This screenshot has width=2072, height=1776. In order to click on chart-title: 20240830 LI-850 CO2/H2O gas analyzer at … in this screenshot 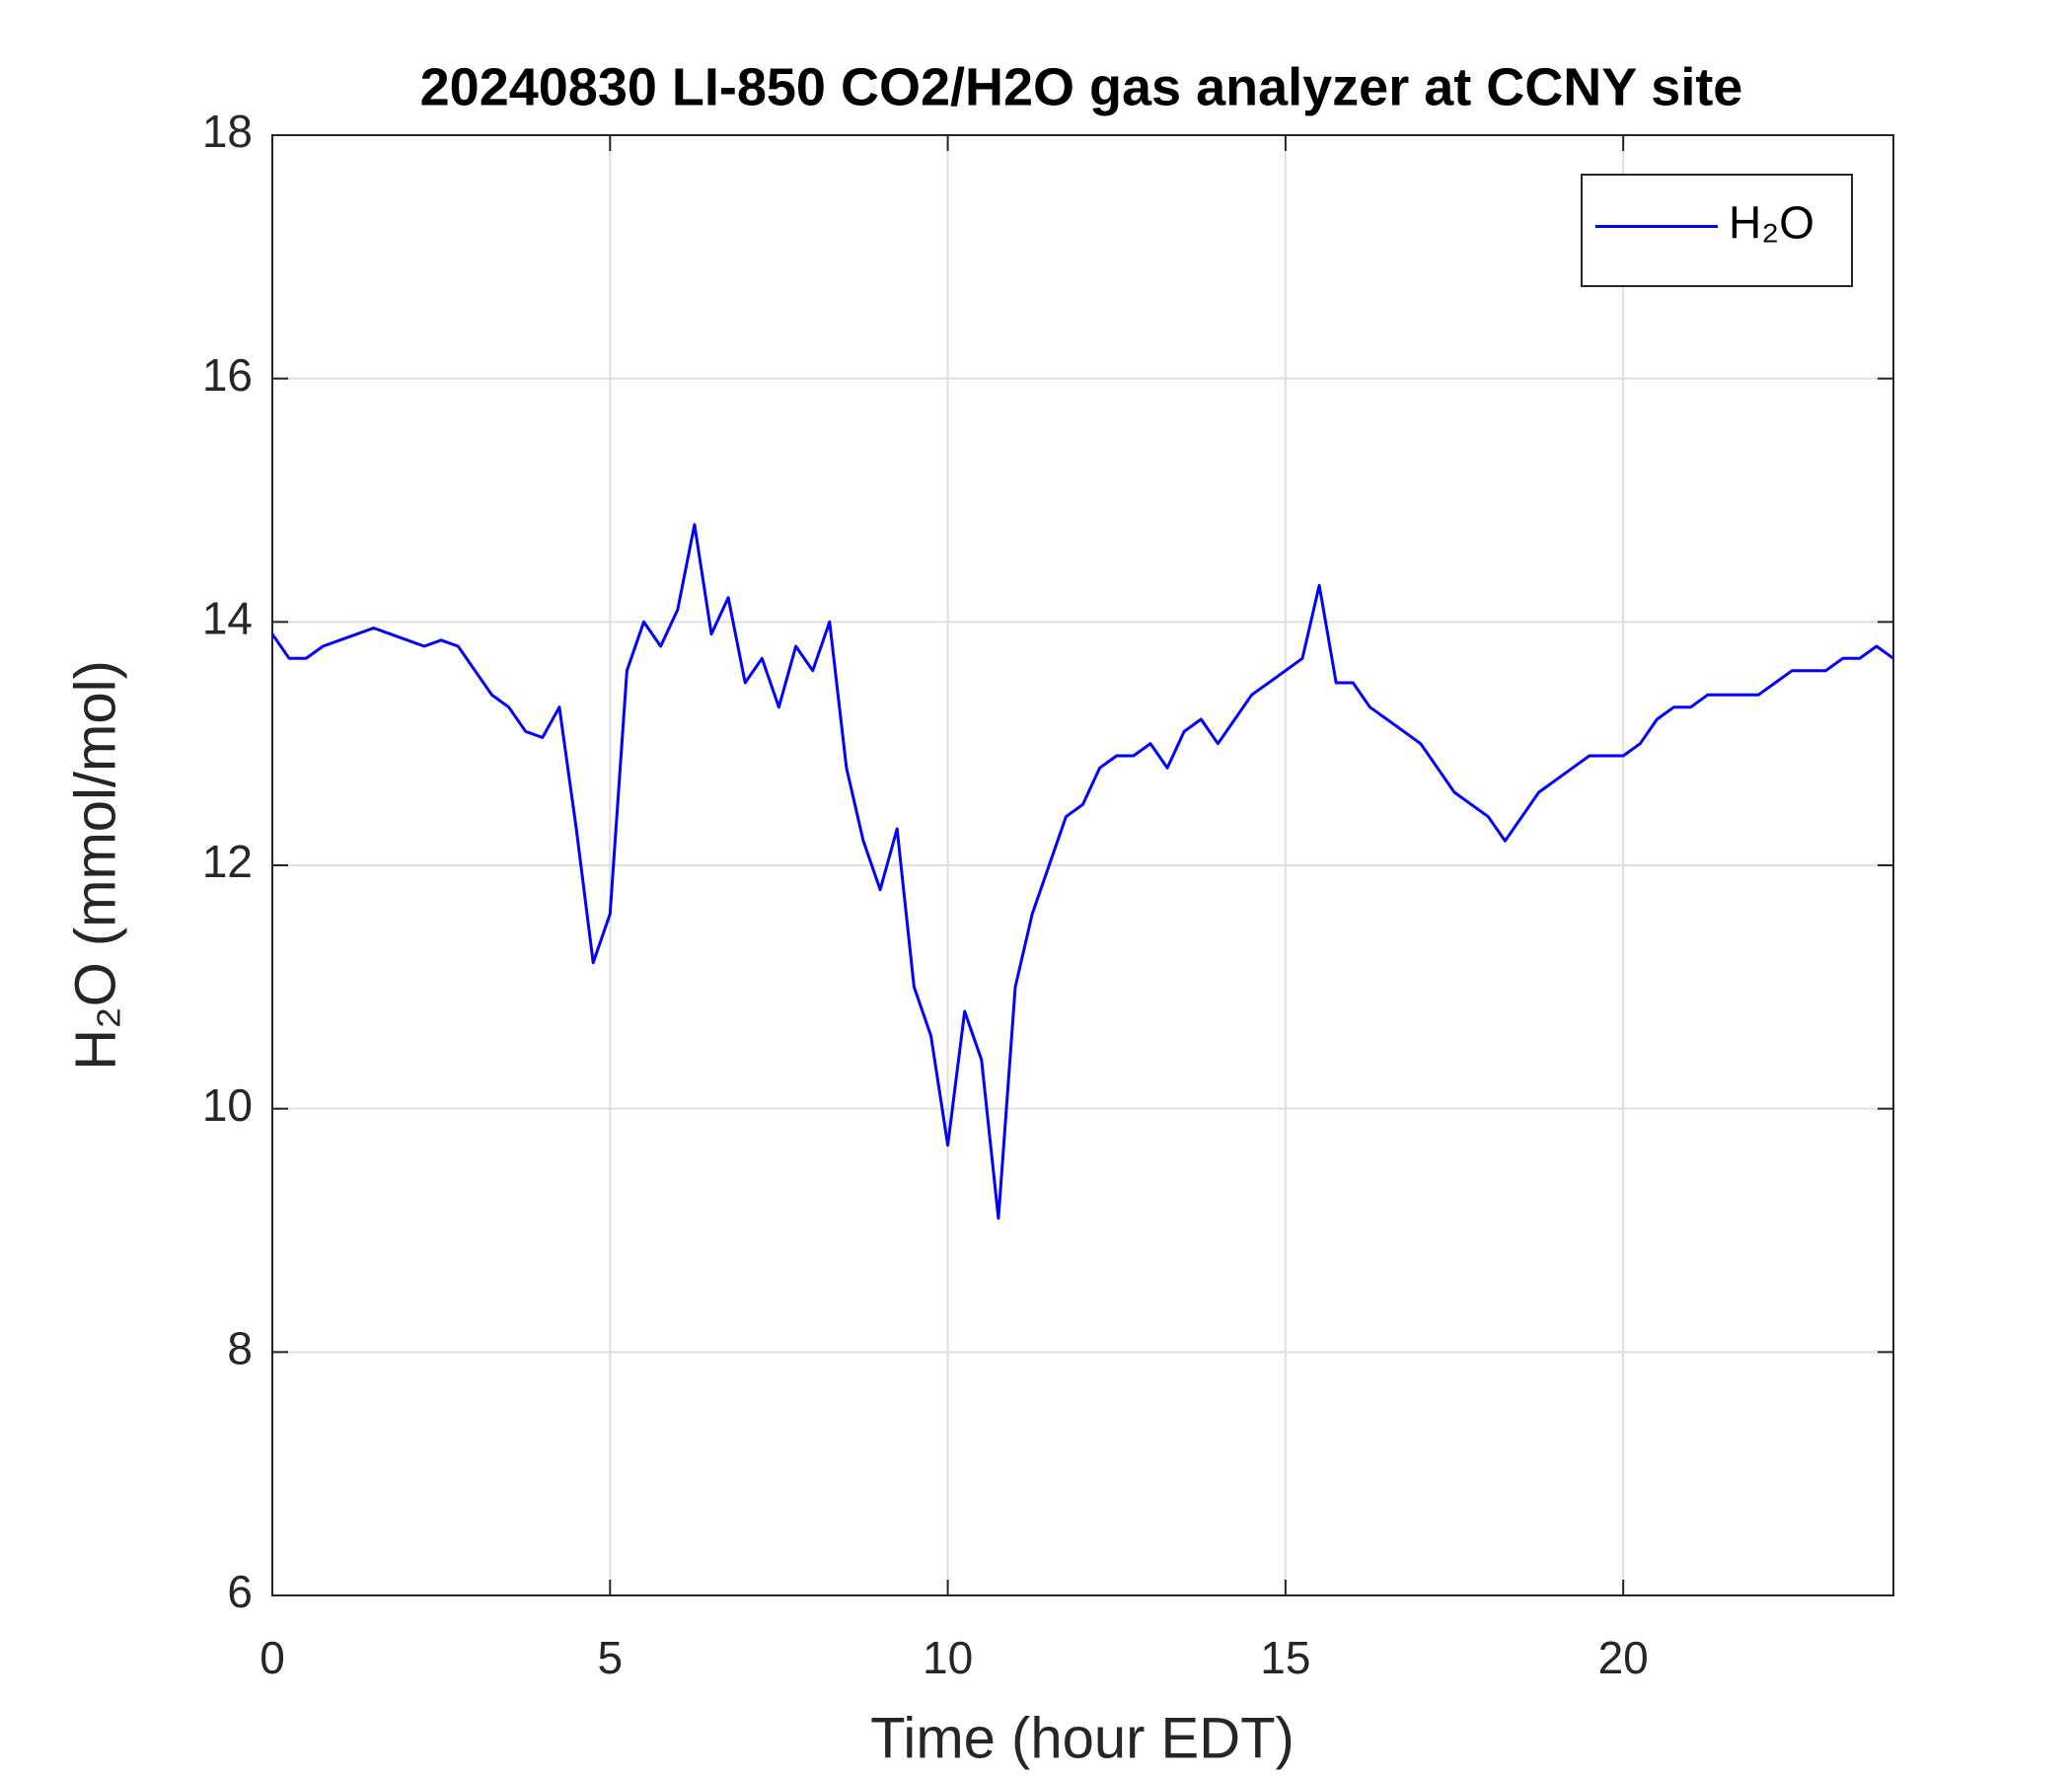, I will do `click(1082, 86)`.